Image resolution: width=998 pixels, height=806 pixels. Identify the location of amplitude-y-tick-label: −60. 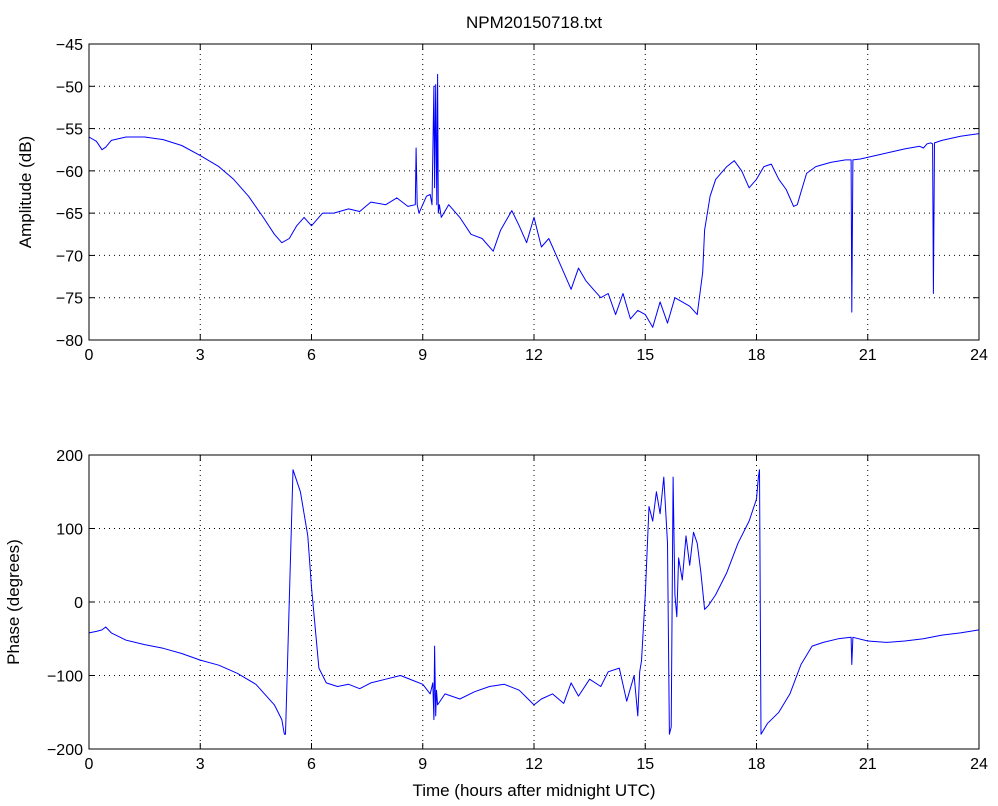
(69, 172).